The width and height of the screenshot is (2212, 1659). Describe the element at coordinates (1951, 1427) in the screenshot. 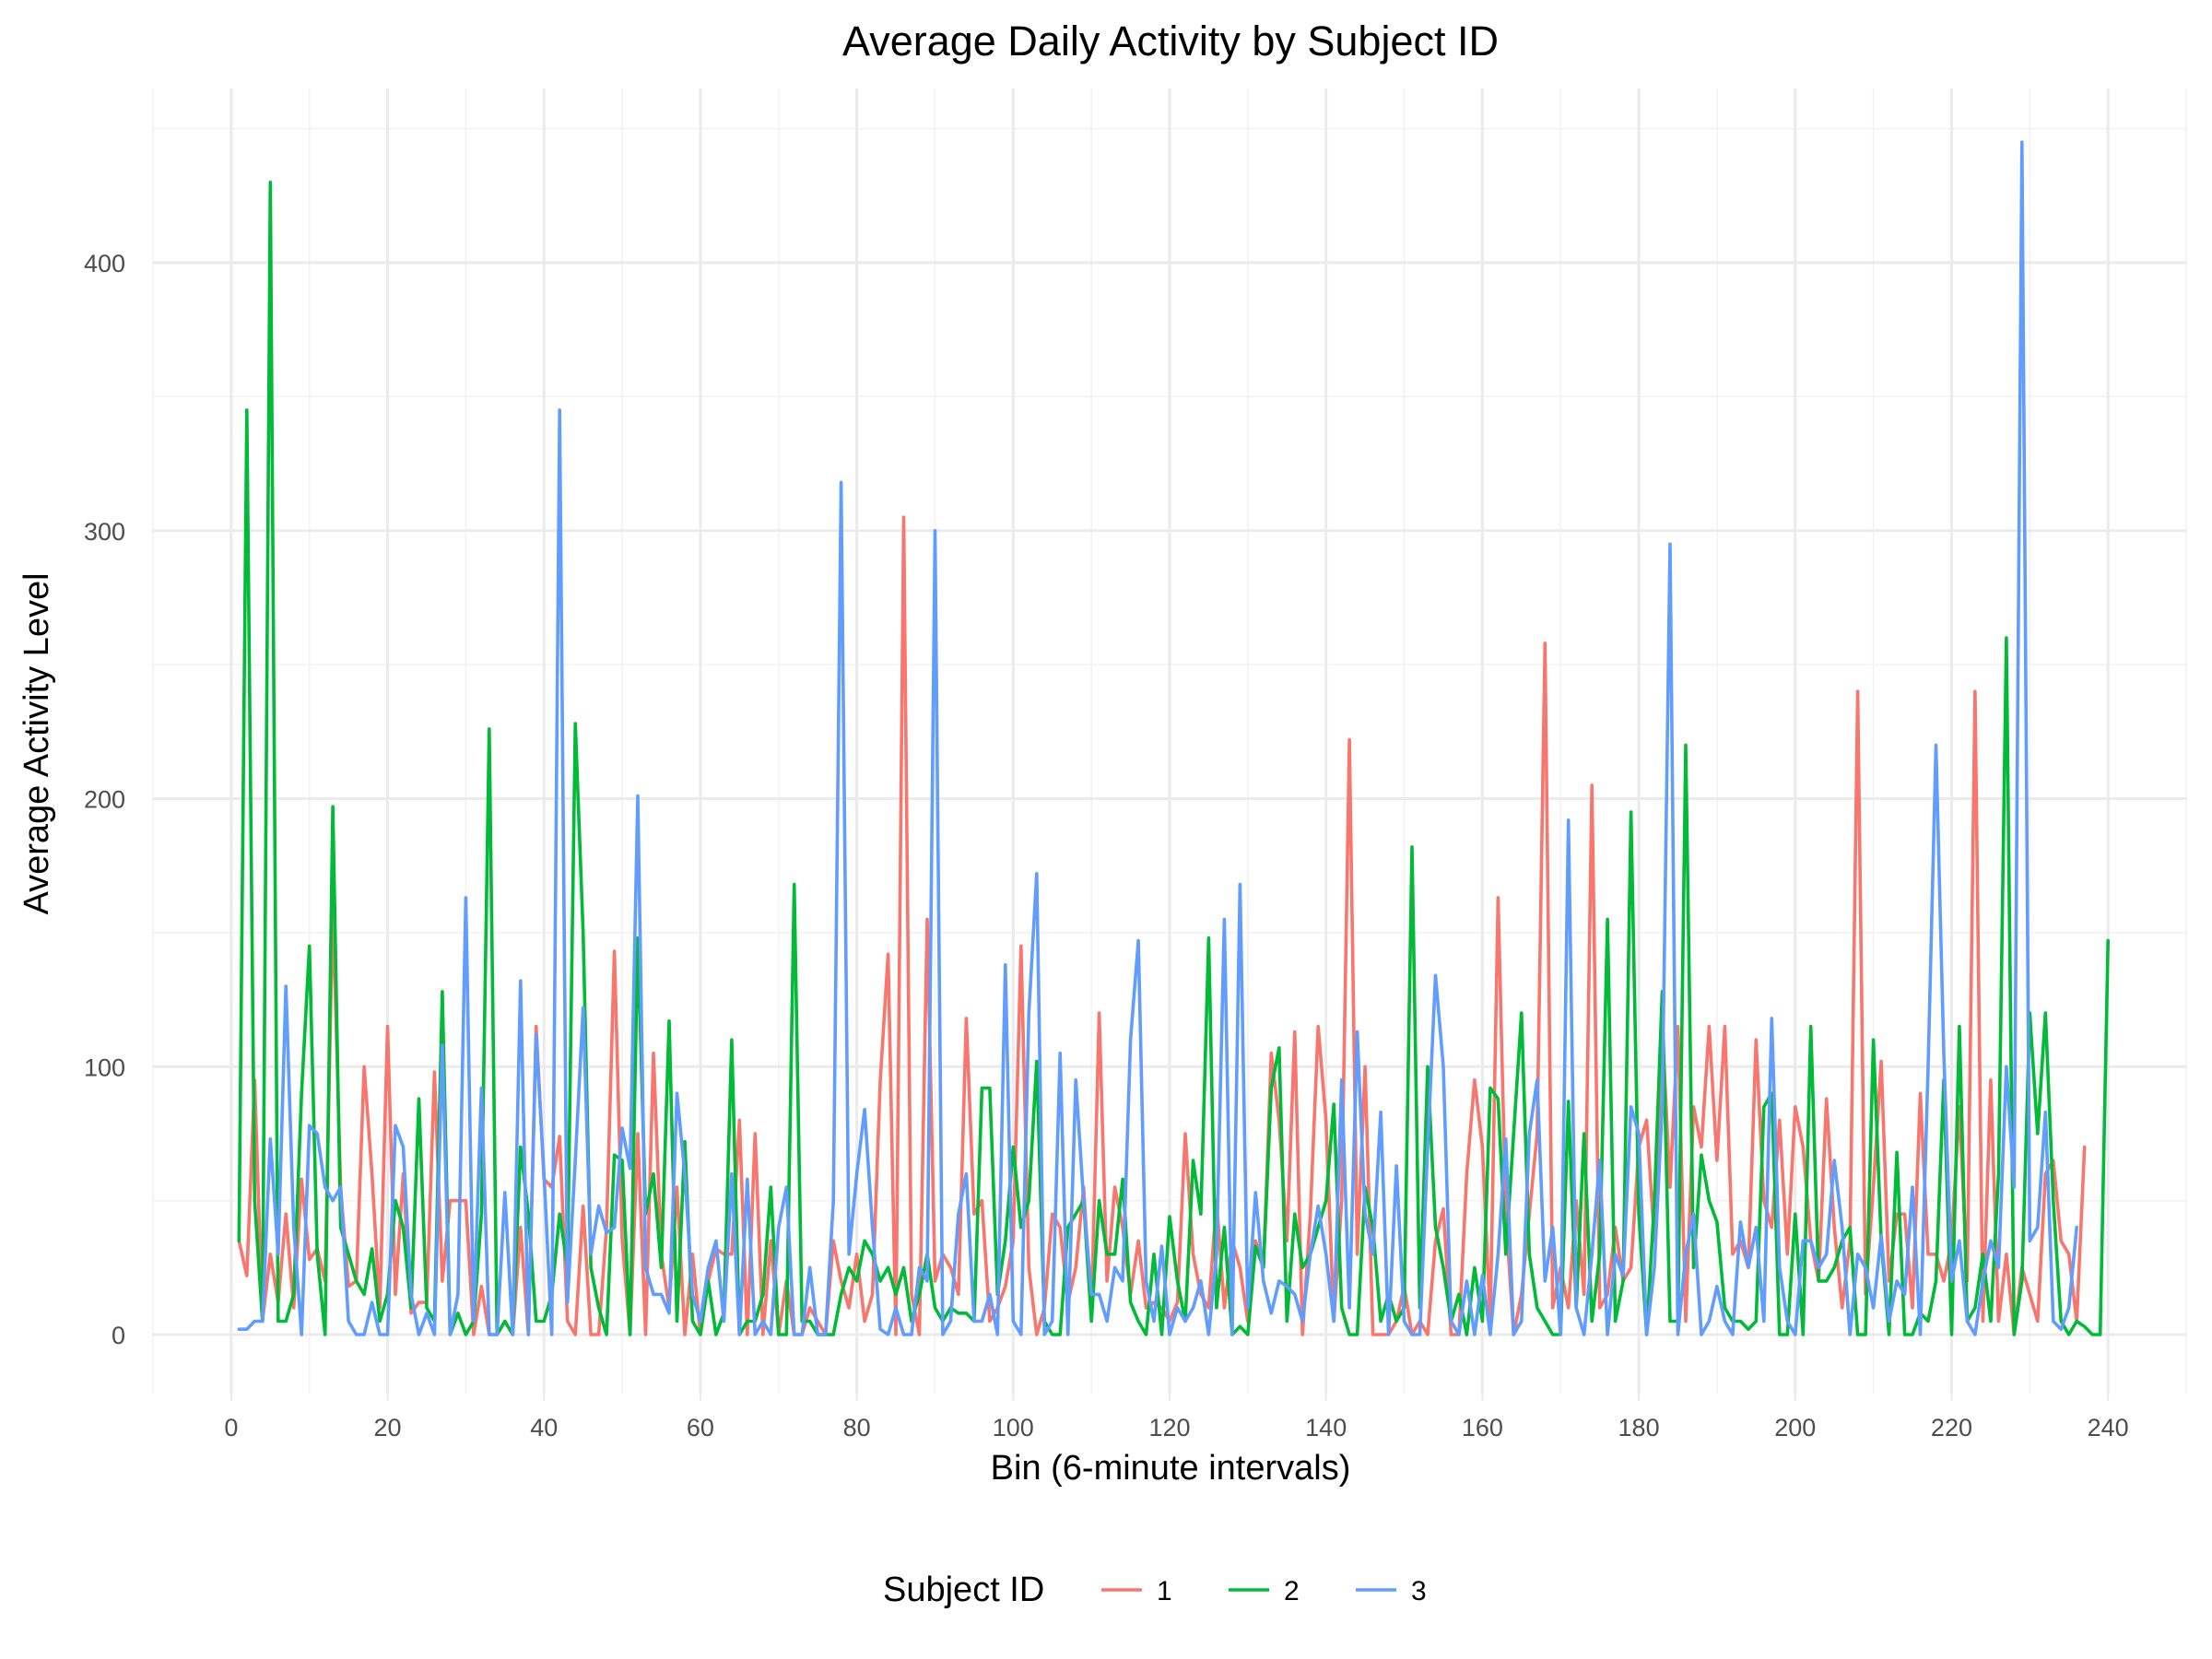

I see `x-tick-label: 220` at that location.